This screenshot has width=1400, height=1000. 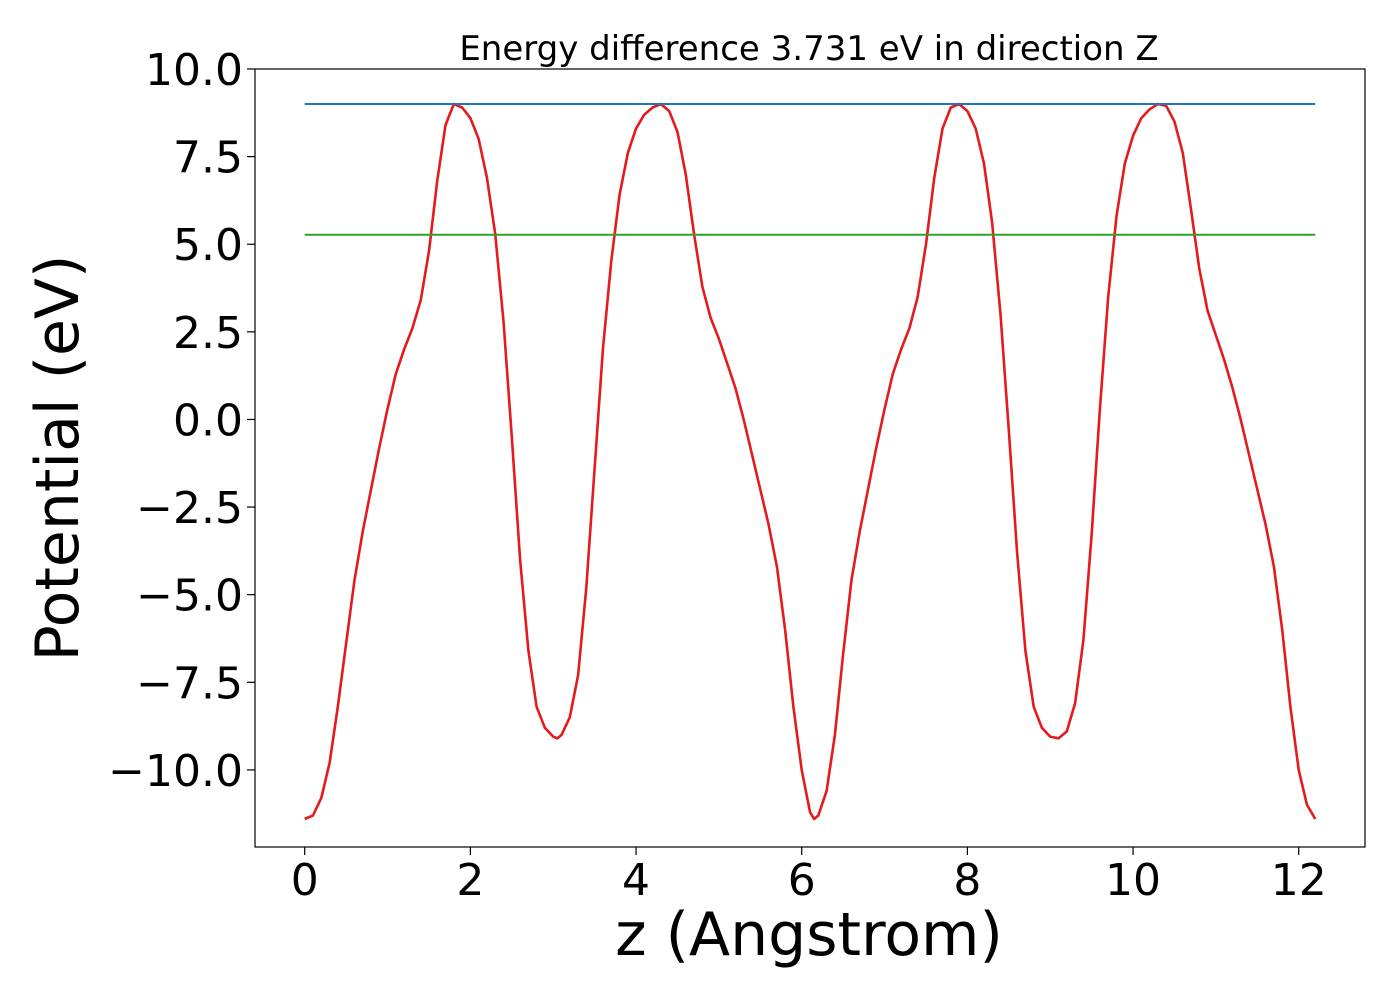 What do you see at coordinates (967, 880) in the screenshot?
I see `x-tick-label: 8` at bounding box center [967, 880].